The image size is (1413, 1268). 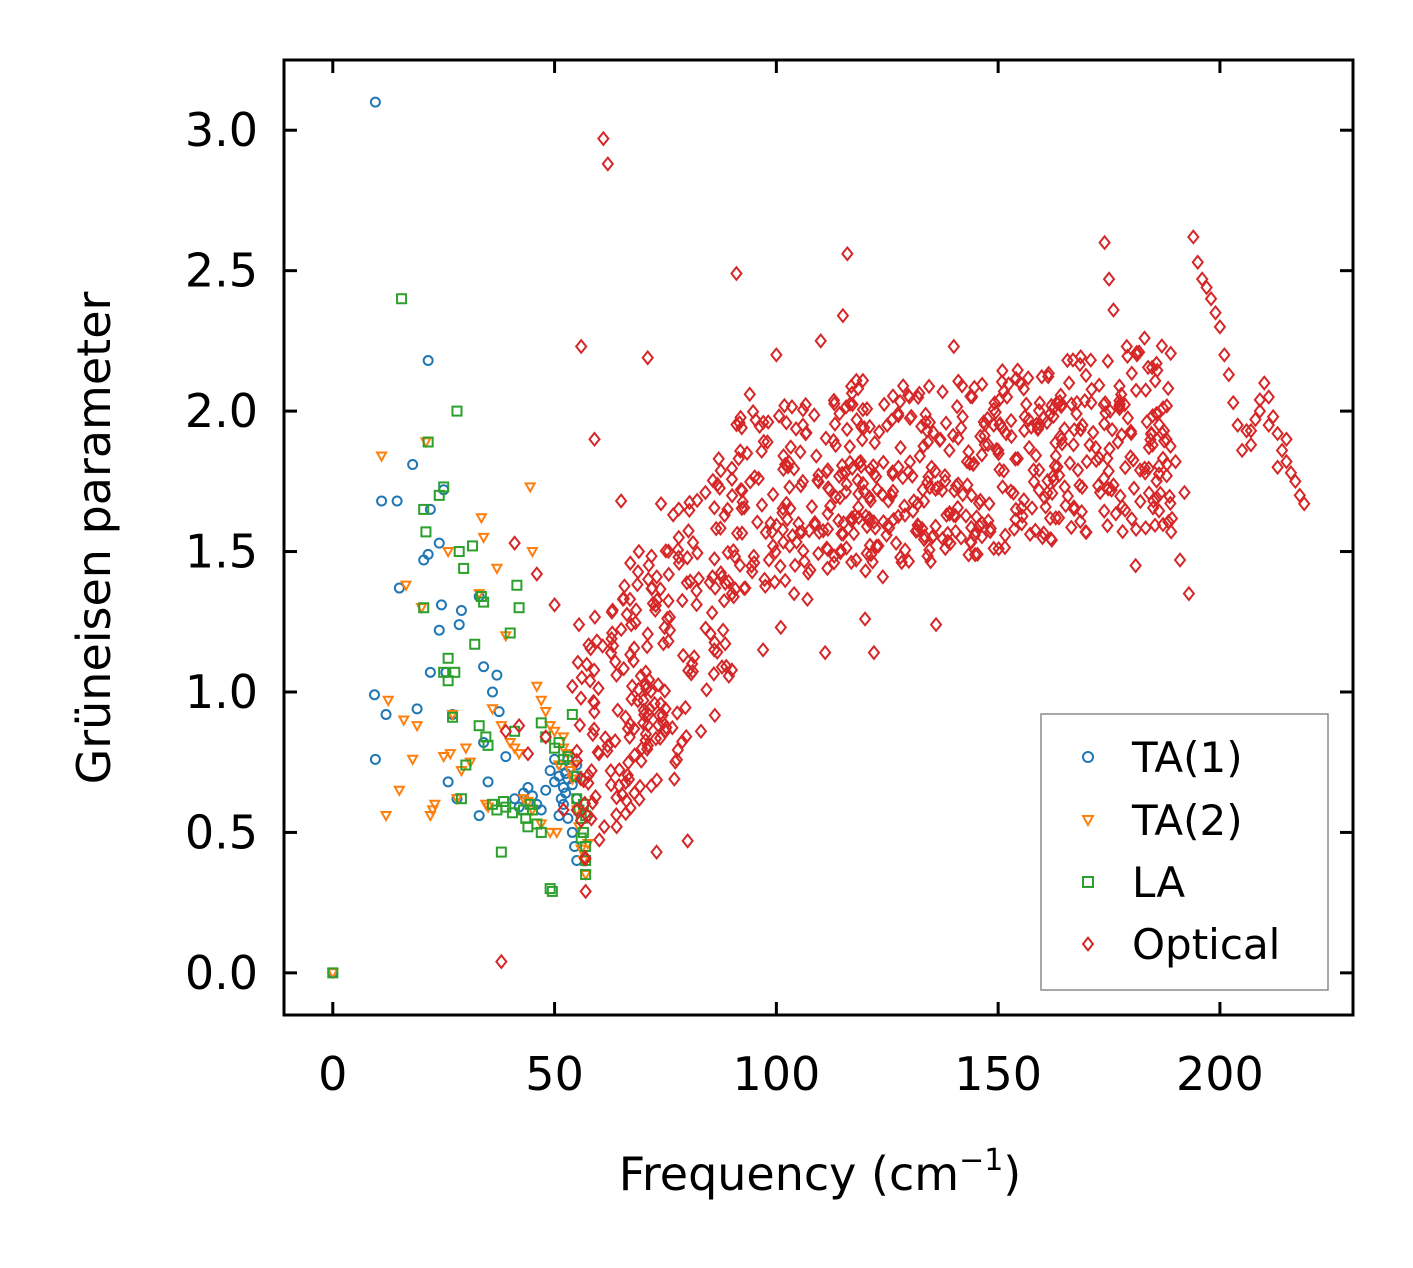 What do you see at coordinates (1162, 820) in the screenshot?
I see `legend-entry: TA(2)` at bounding box center [1162, 820].